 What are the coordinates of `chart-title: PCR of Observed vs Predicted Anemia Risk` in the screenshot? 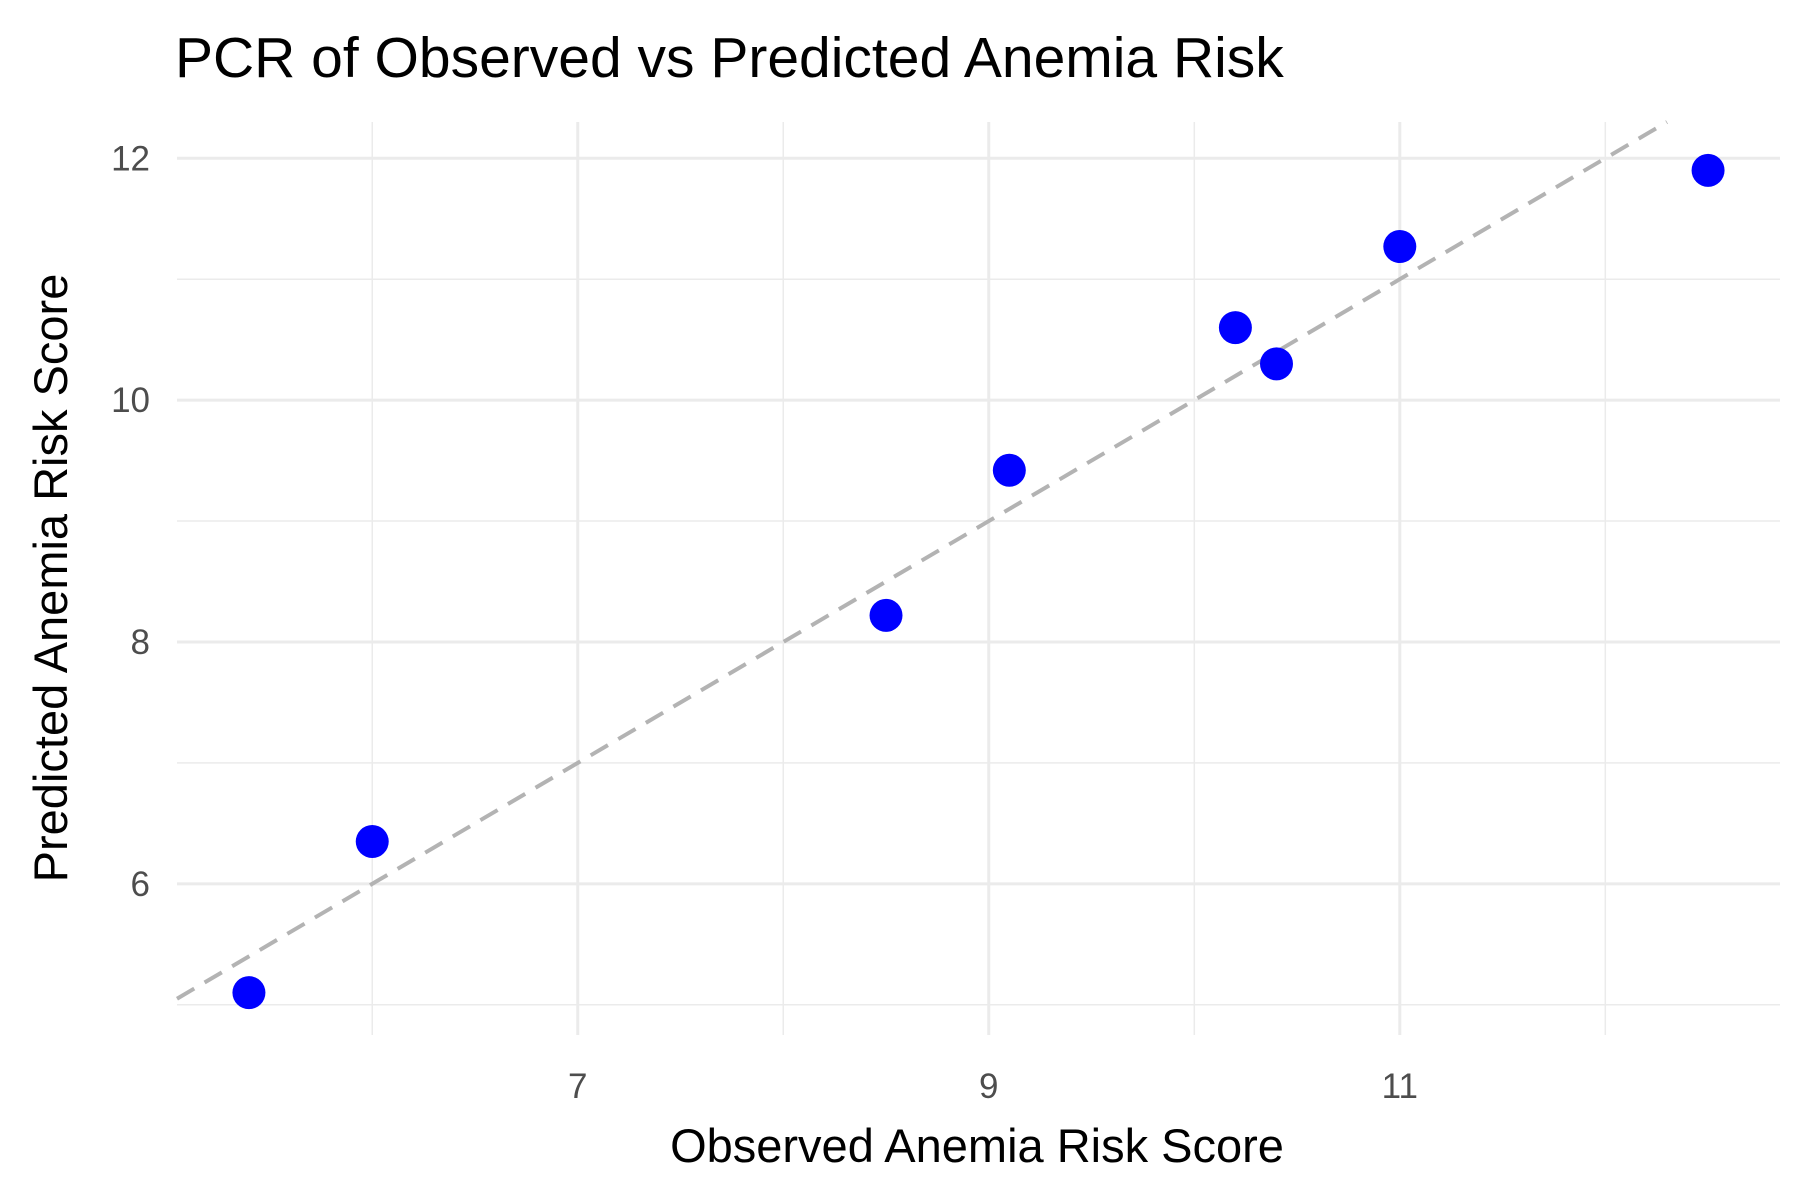 It's located at (729, 58).